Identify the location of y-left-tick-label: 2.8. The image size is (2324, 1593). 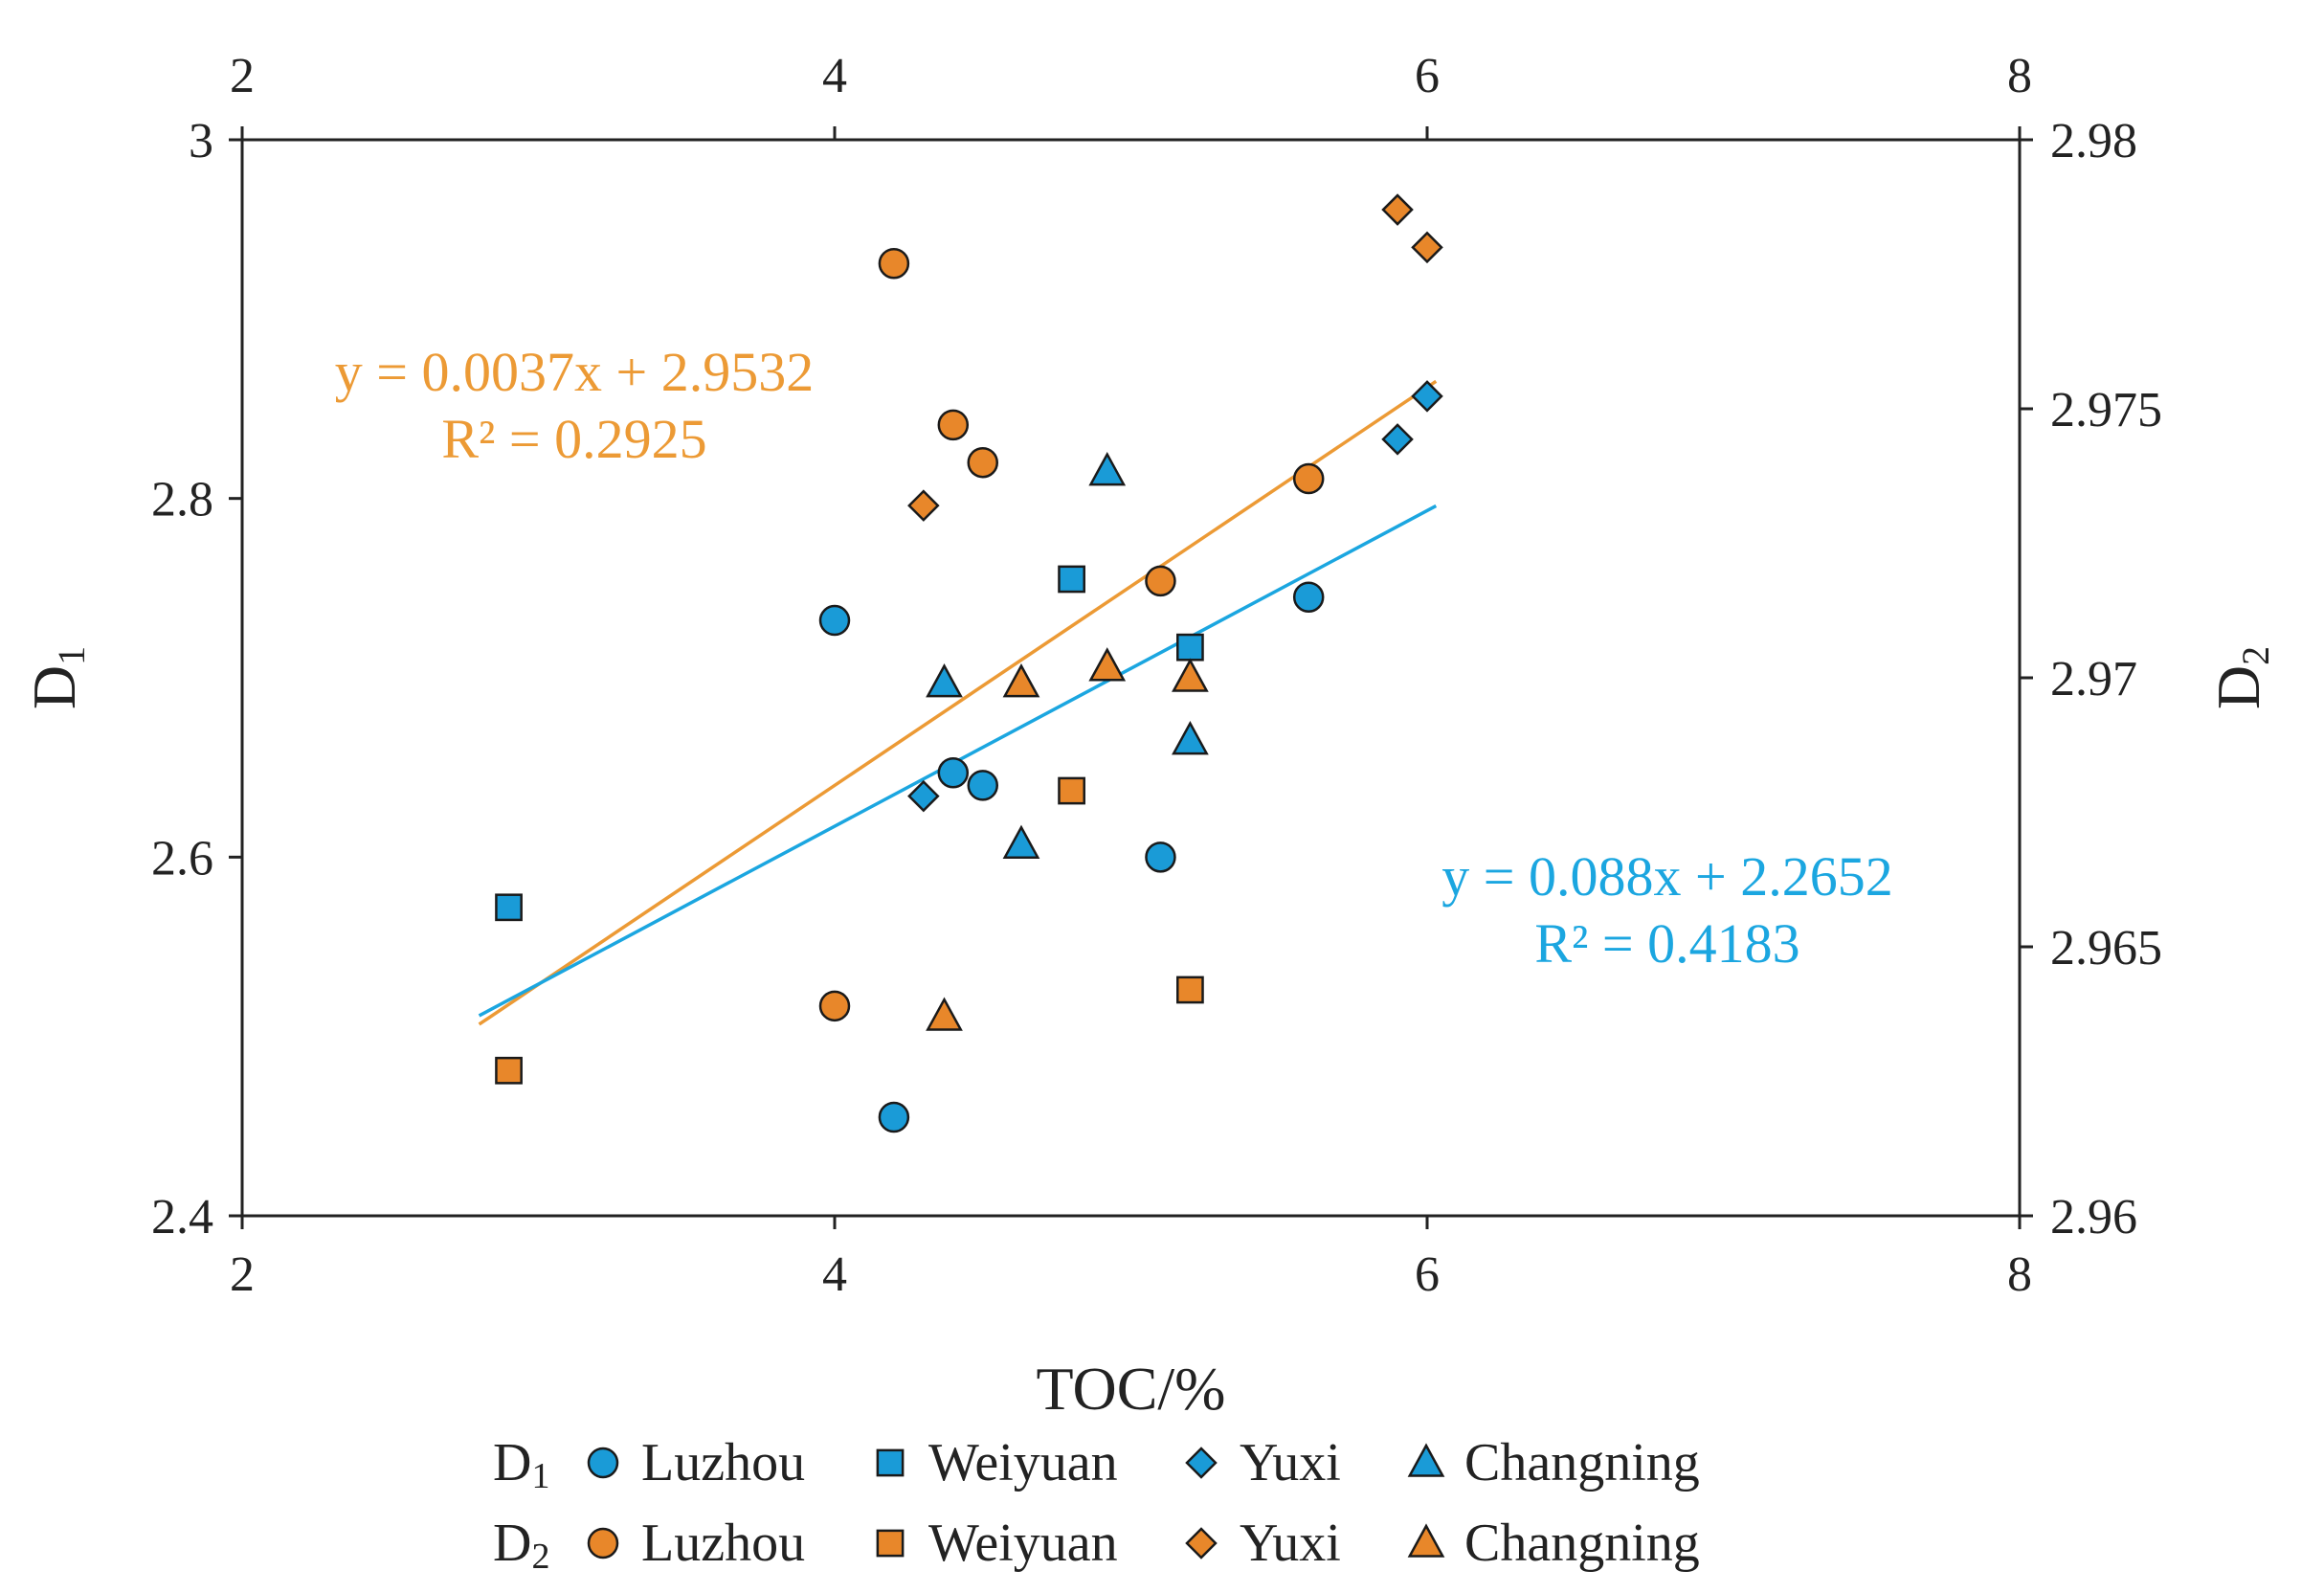
(182, 500).